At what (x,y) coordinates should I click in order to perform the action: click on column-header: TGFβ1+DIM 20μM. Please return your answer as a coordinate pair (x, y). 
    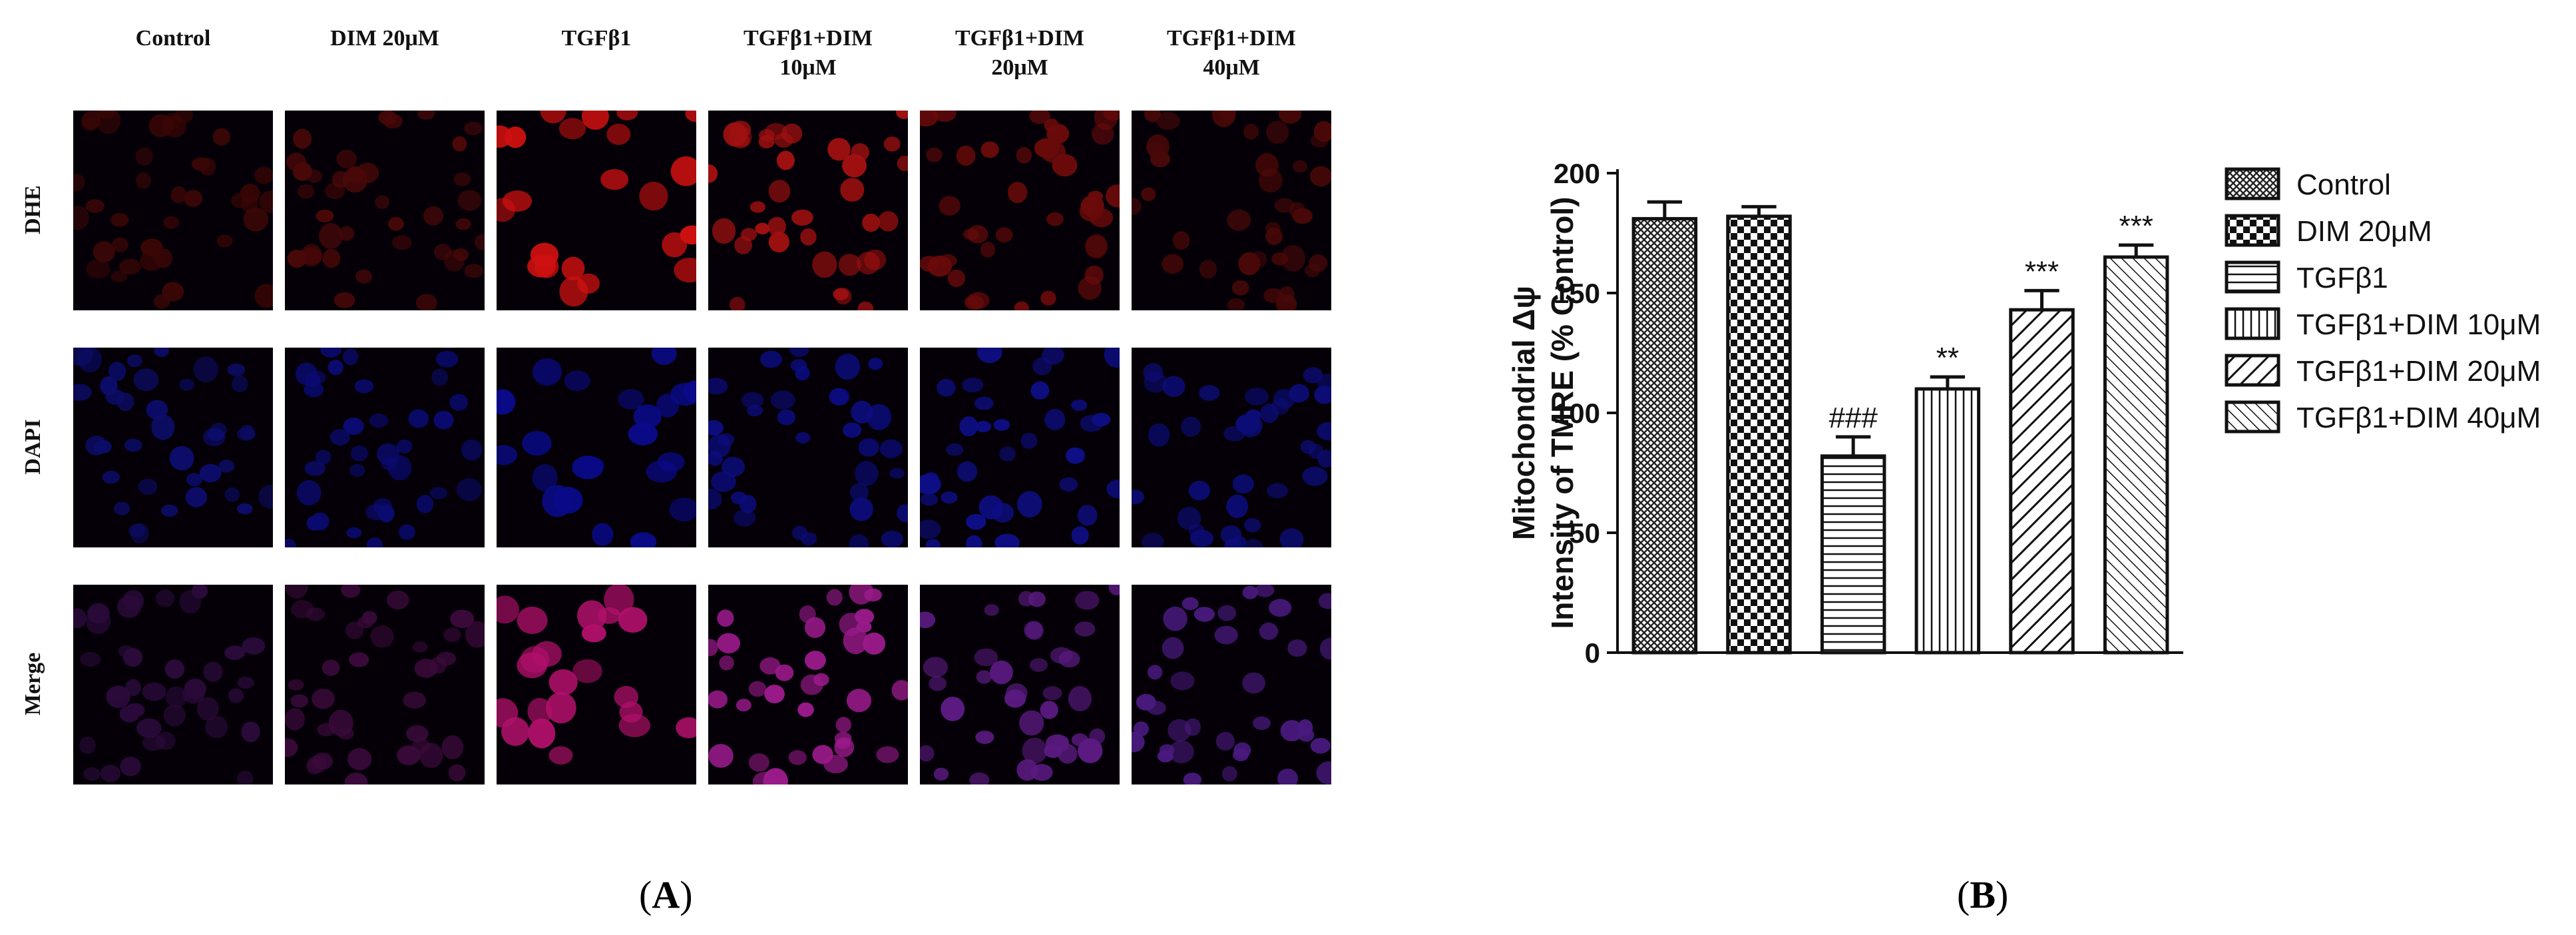
    Looking at the image, I should click on (1020, 53).